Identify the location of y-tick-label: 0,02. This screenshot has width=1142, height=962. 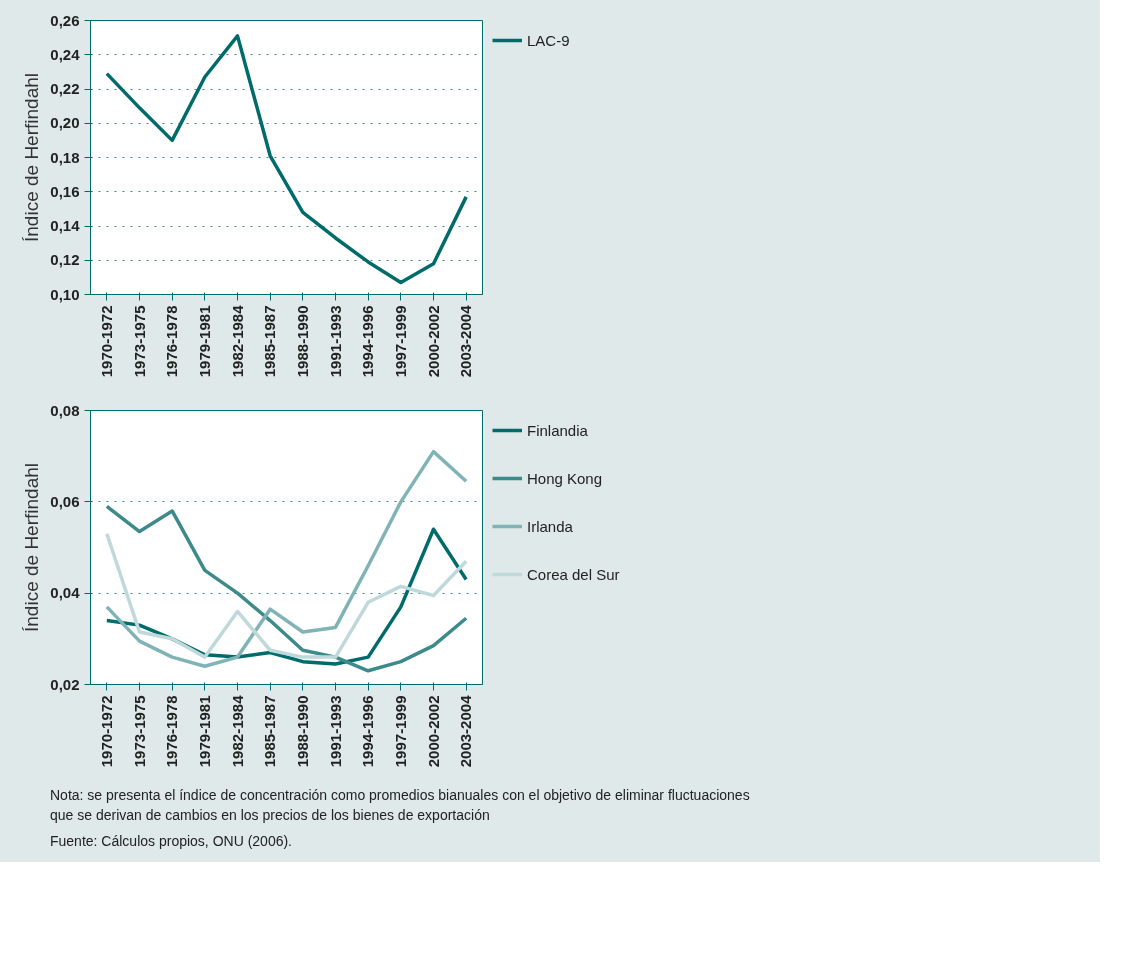
(65, 684).